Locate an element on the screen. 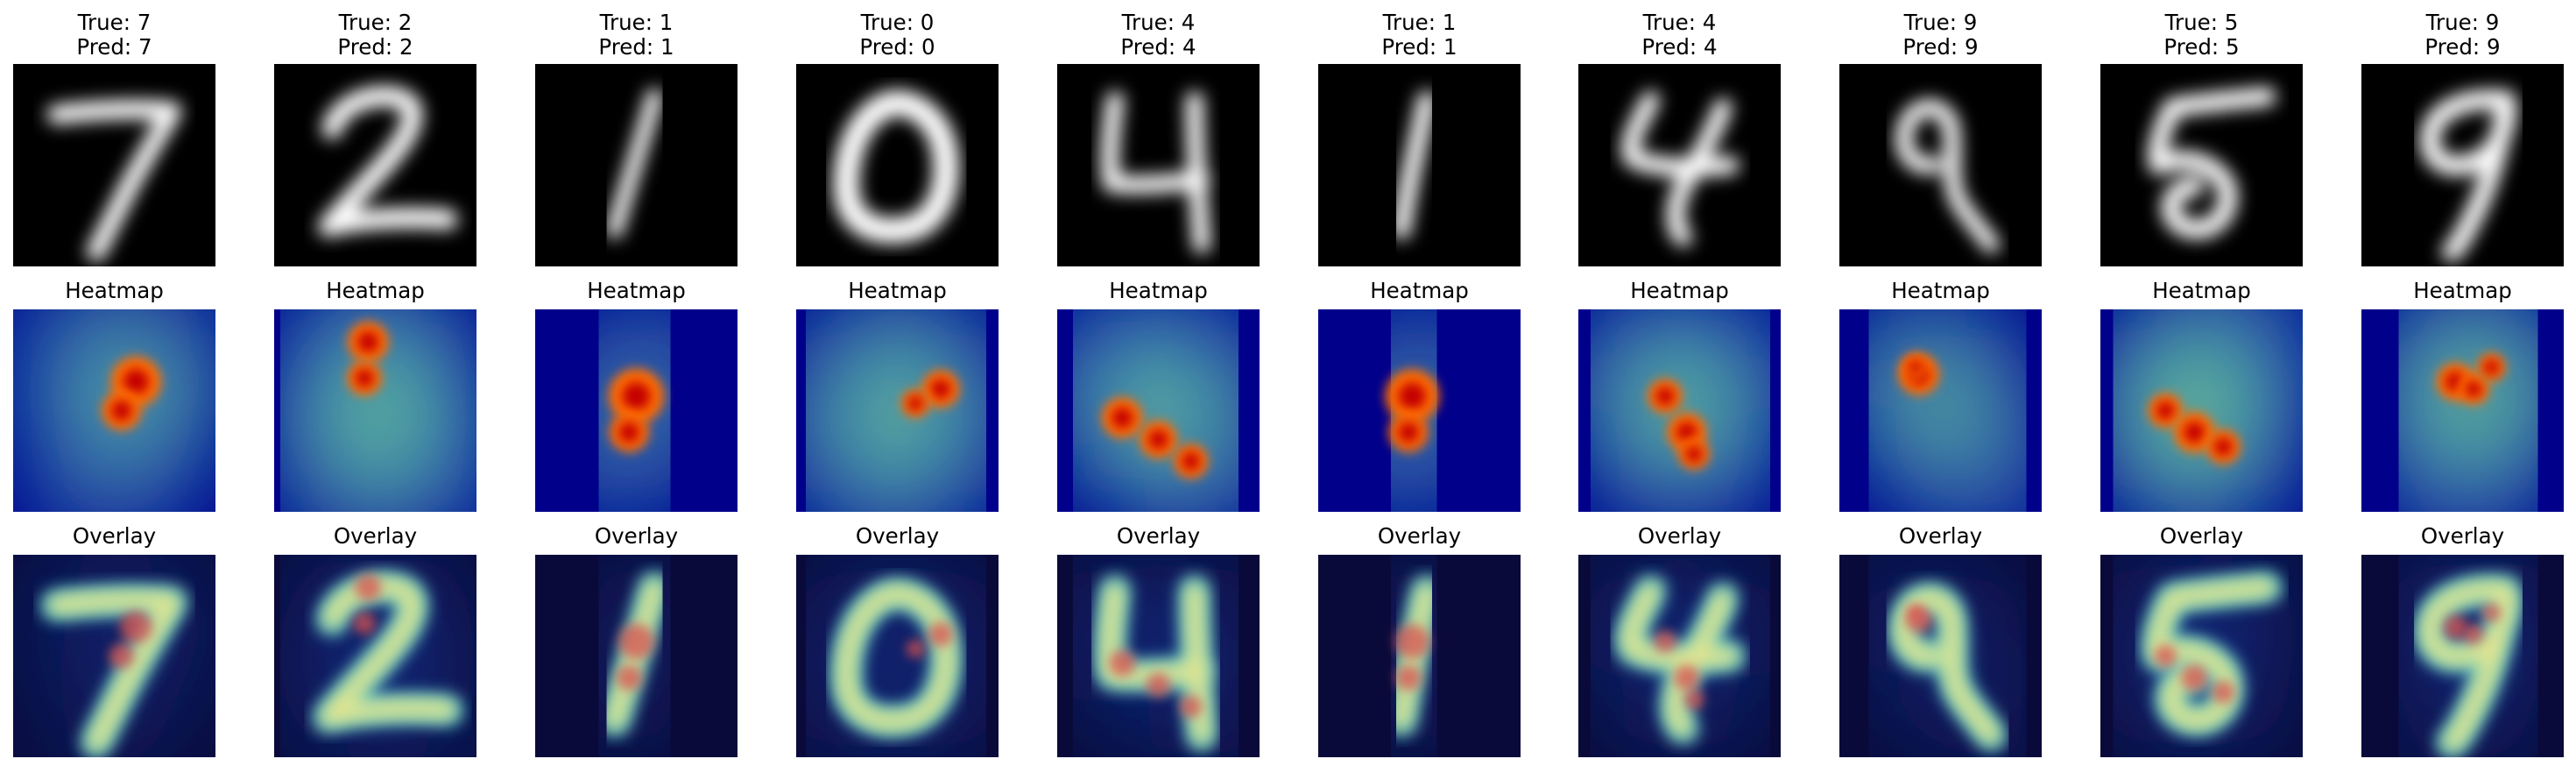  pred-label: Pred: 7 is located at coordinates (114, 47).